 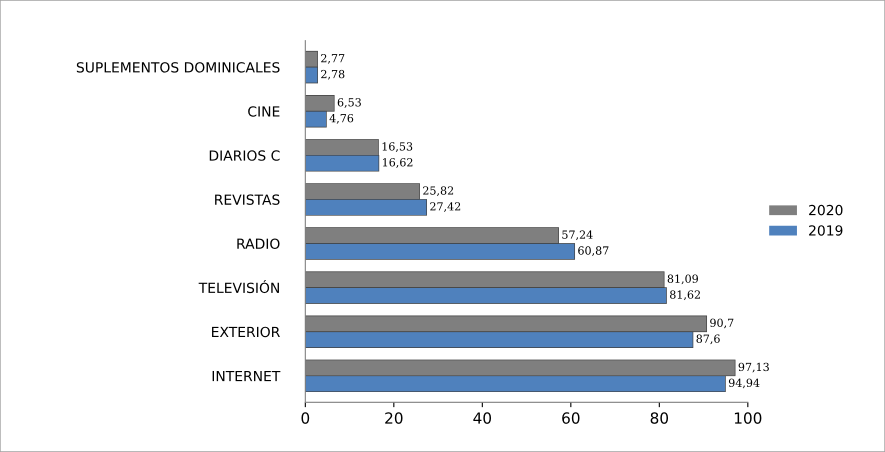 I want to click on data-label: 81,09, so click(x=683, y=279).